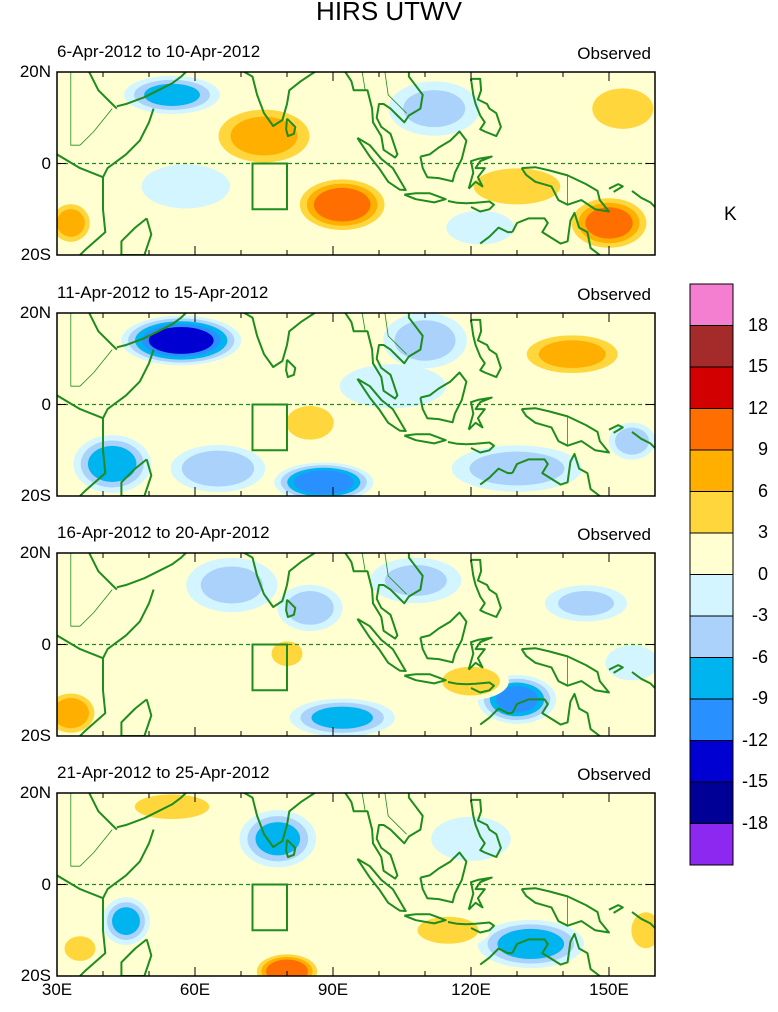 The height and width of the screenshot is (1012, 778). What do you see at coordinates (754, 739) in the screenshot?
I see `colorbar-label: -12` at bounding box center [754, 739].